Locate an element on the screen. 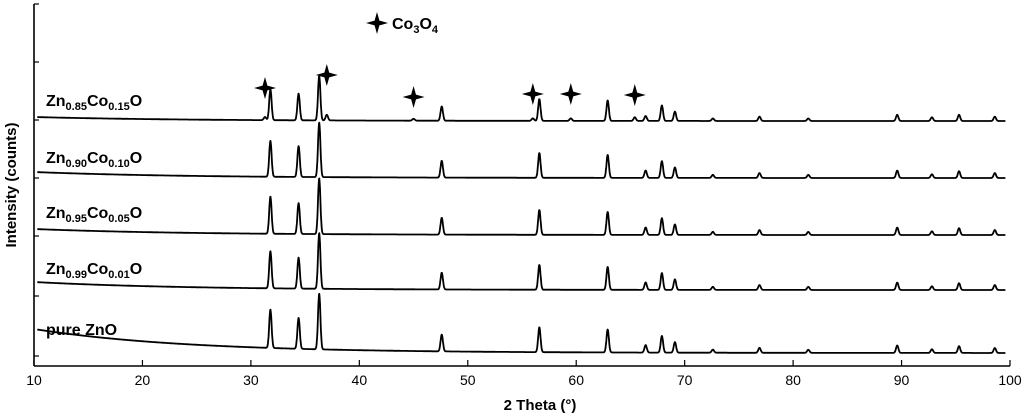  series-label: Zn0.95Co0.05O is located at coordinates (94, 215).